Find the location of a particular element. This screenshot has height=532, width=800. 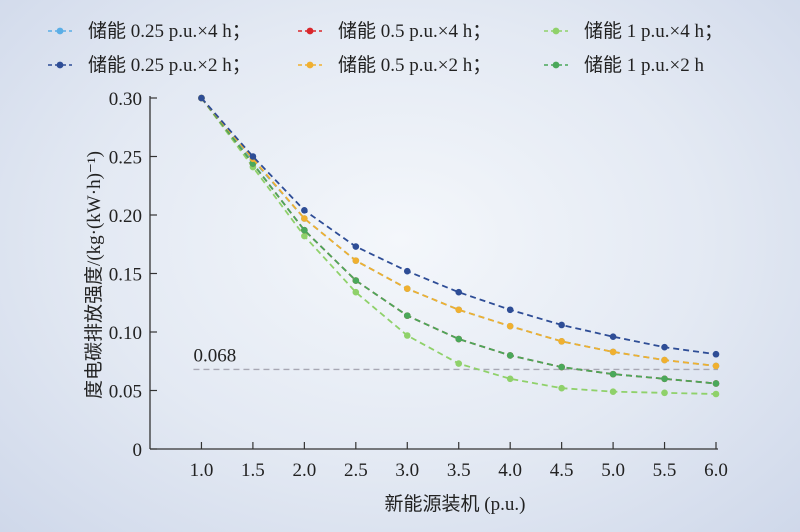

legend-item-1: 储能 0.5 p.u.×4 h； is located at coordinates (394, 31).